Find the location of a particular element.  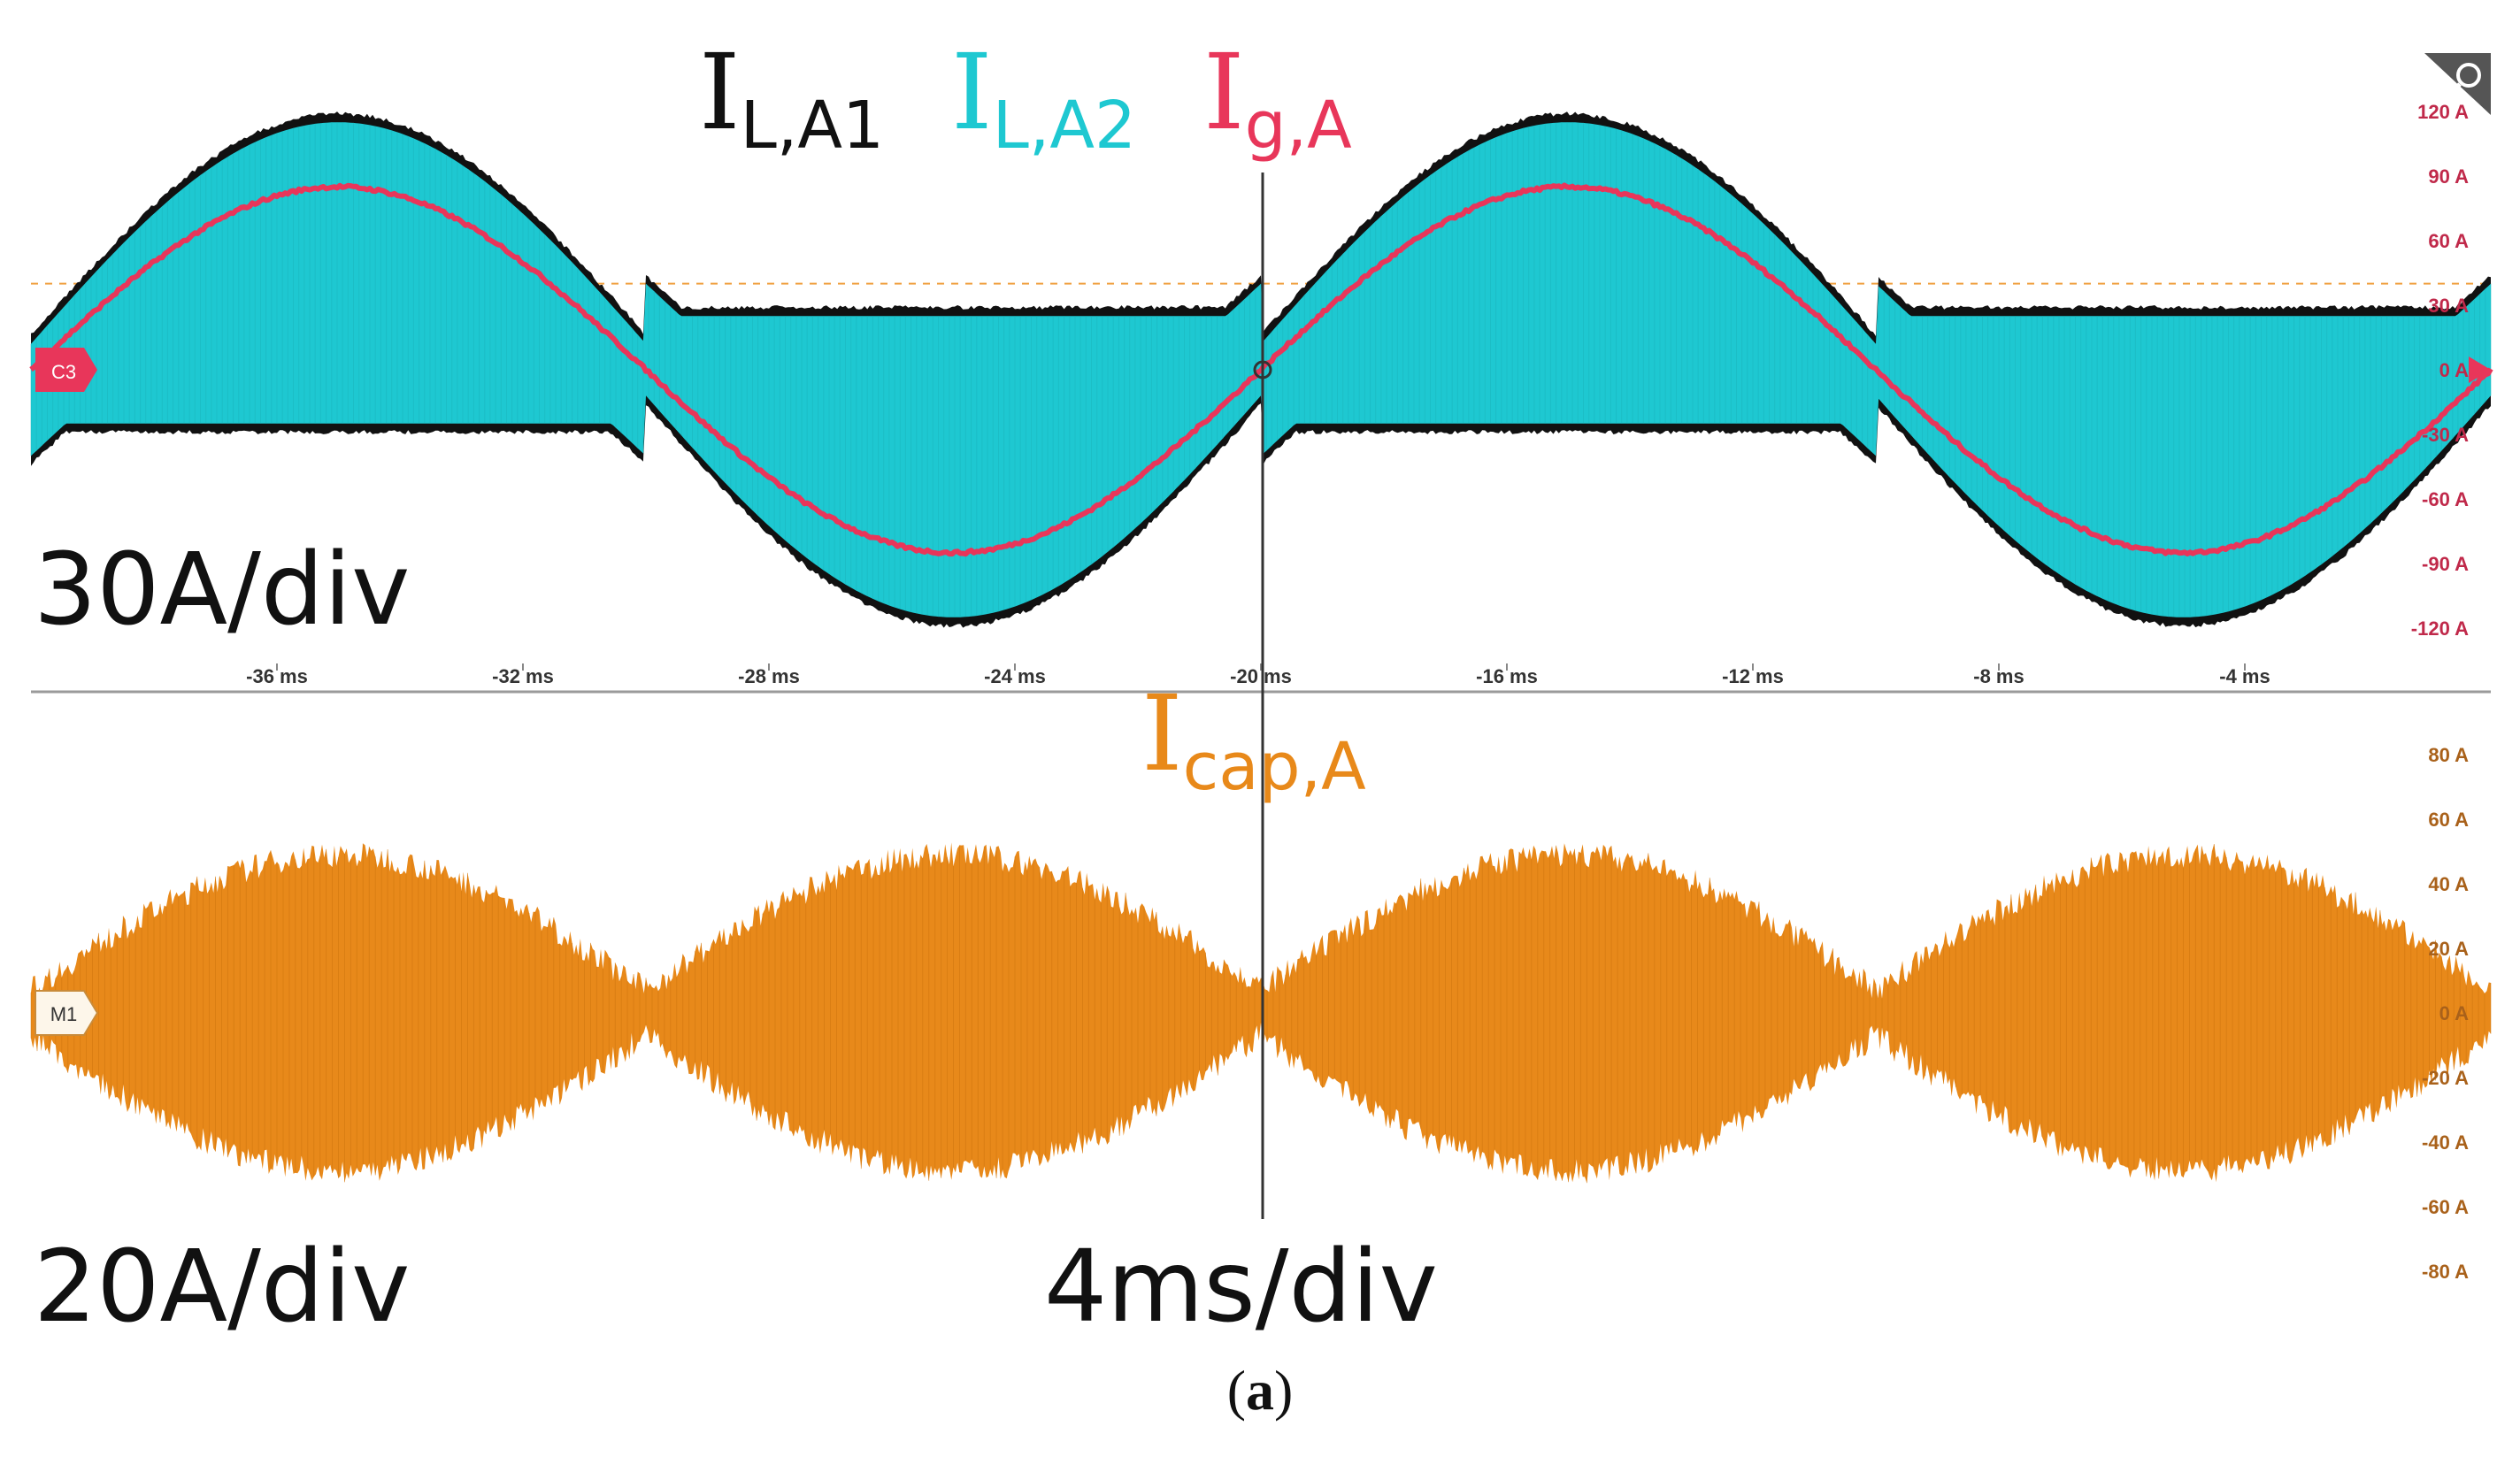

legend-il-a2: IL,A2 is located at coordinates (1043, 97).